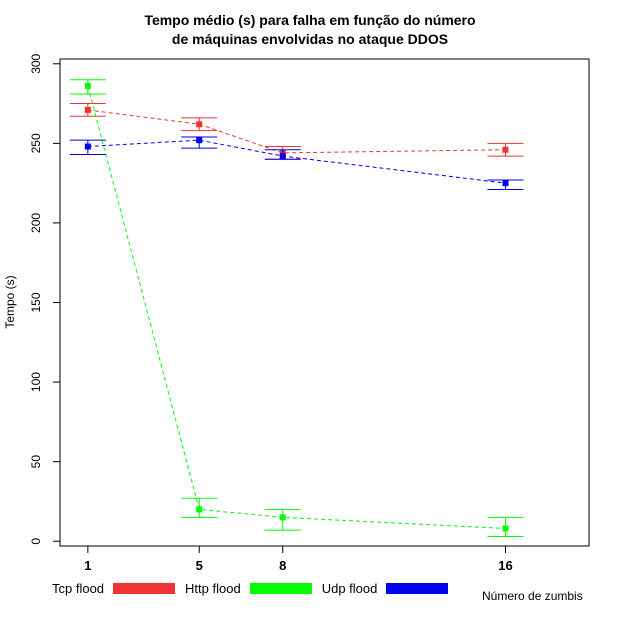 This screenshot has height=640, width=620. What do you see at coordinates (296, 131) in the screenshot?
I see `series-line-tcp-flood` at bounding box center [296, 131].